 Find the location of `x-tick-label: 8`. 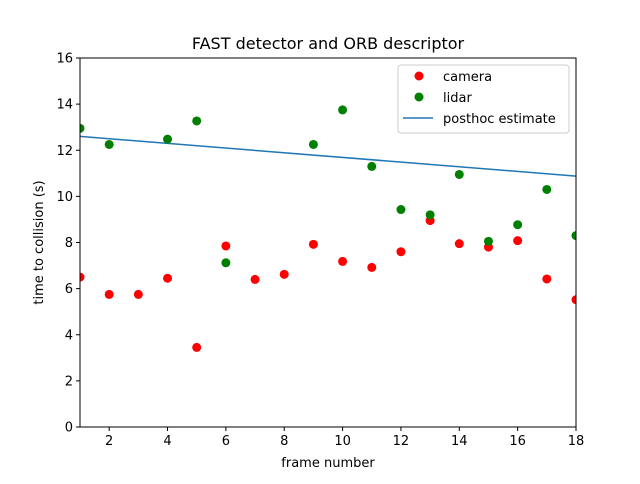

x-tick-label: 8 is located at coordinates (284, 441).